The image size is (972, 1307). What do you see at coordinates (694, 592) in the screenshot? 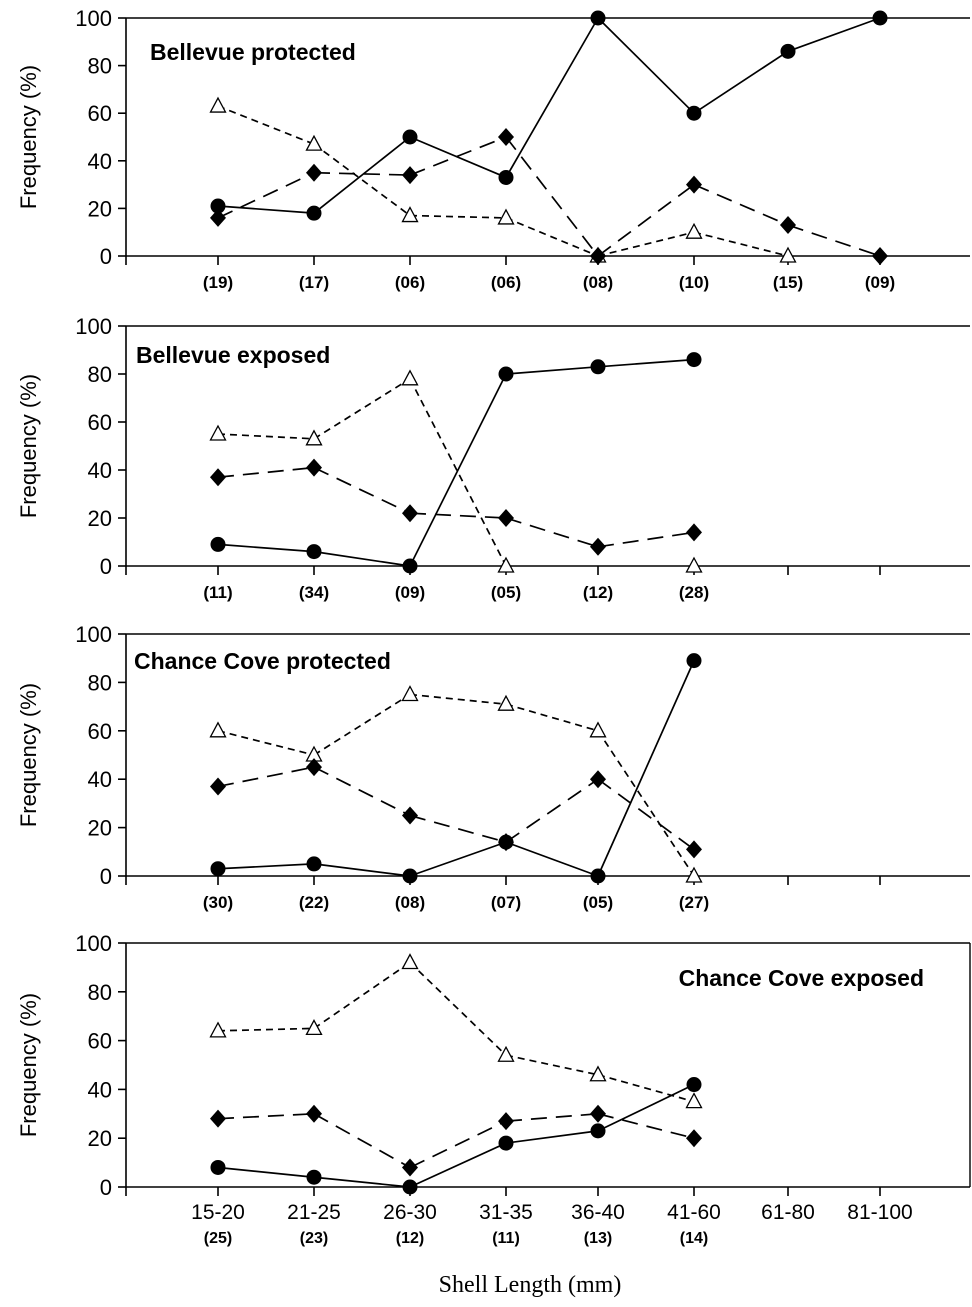
I see `sample-size-label: (28)` at bounding box center [694, 592].